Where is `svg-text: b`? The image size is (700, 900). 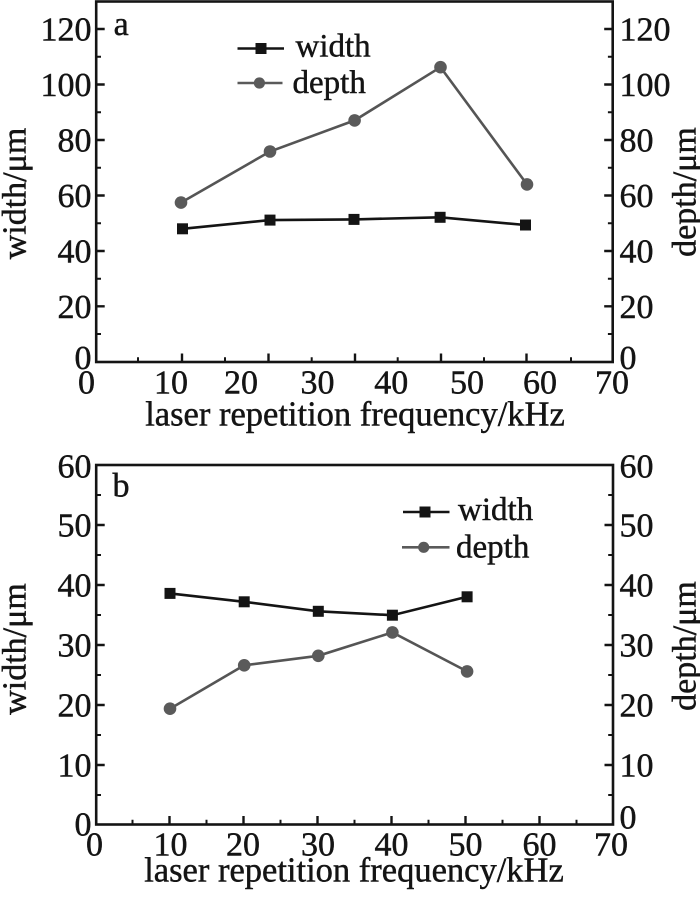
svg-text: b is located at coordinates (121, 486).